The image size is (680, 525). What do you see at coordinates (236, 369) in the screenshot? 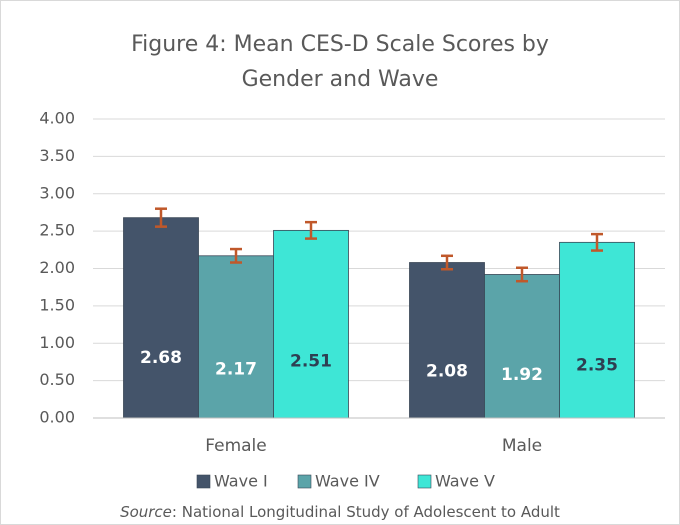
I see `data-label: 2.17` at bounding box center [236, 369].